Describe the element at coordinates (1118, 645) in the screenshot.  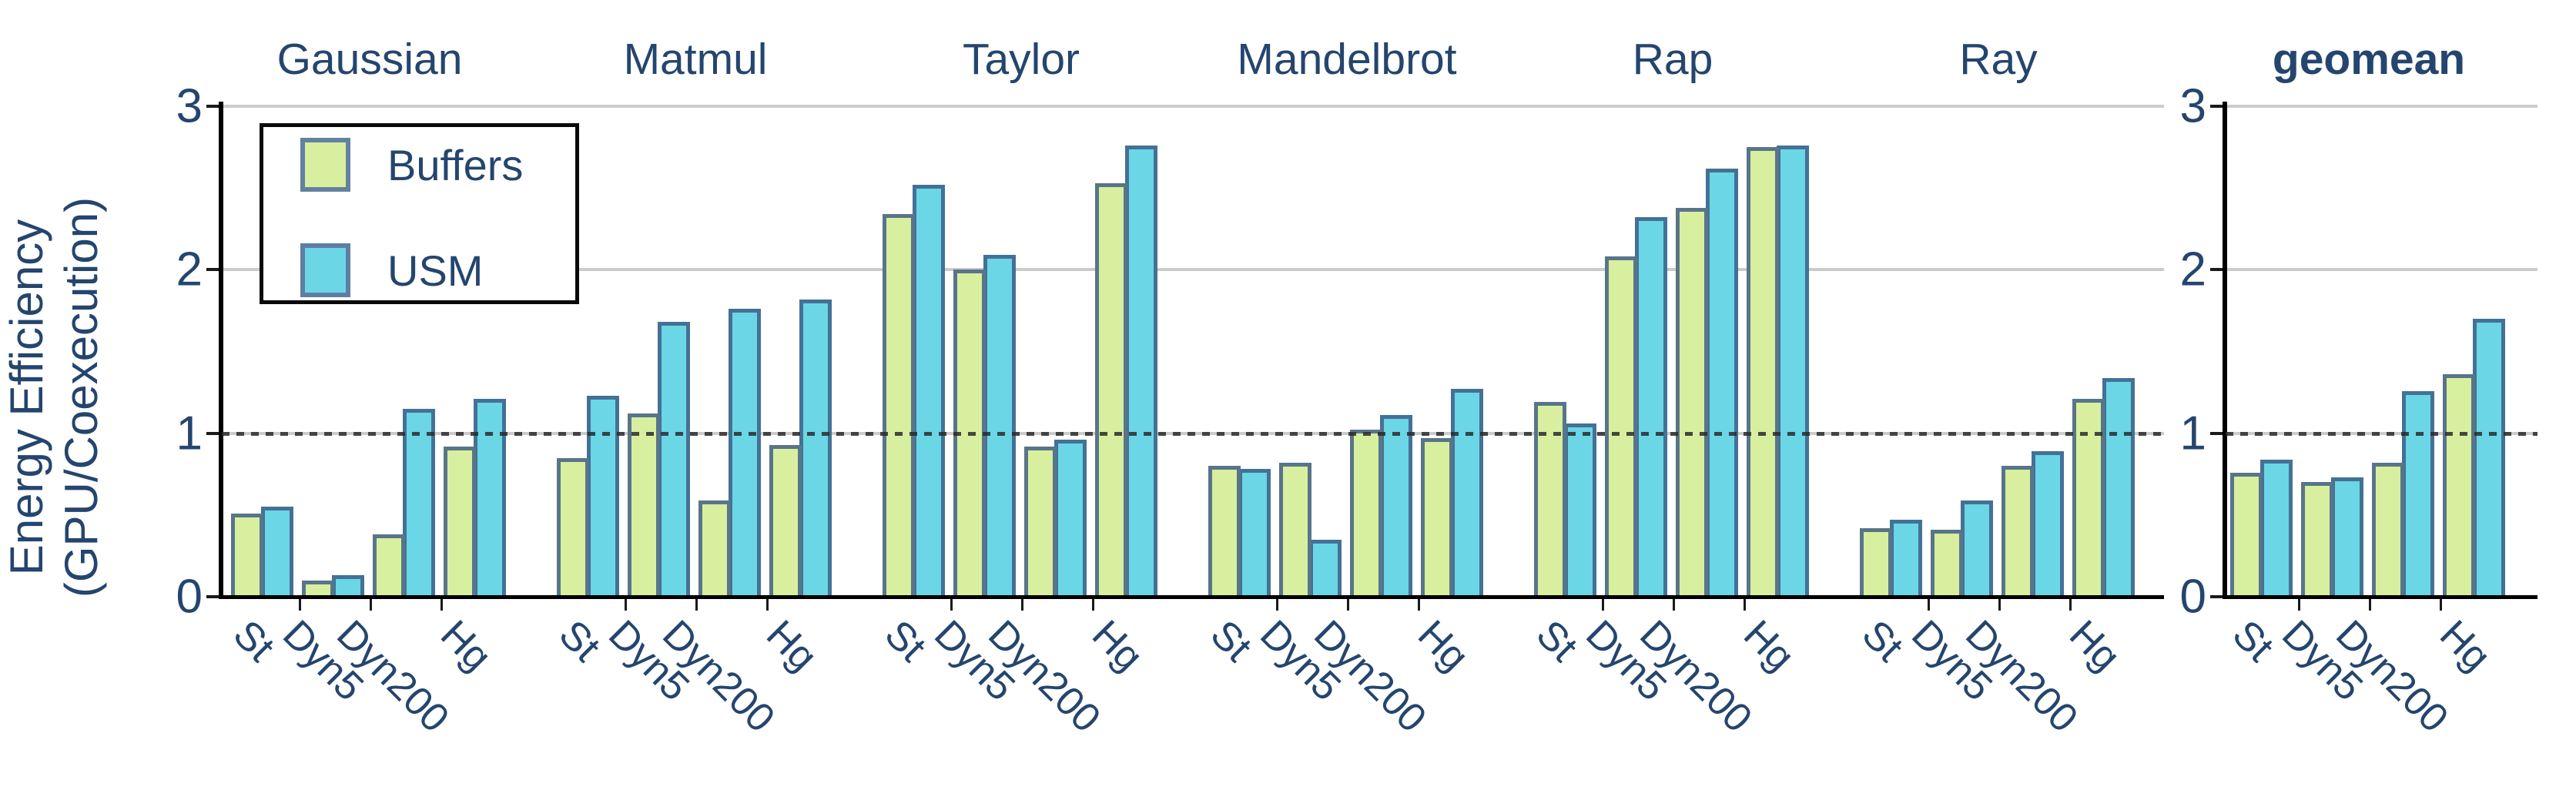
I see `x-tick-label-taylor-Hg: Hg` at that location.